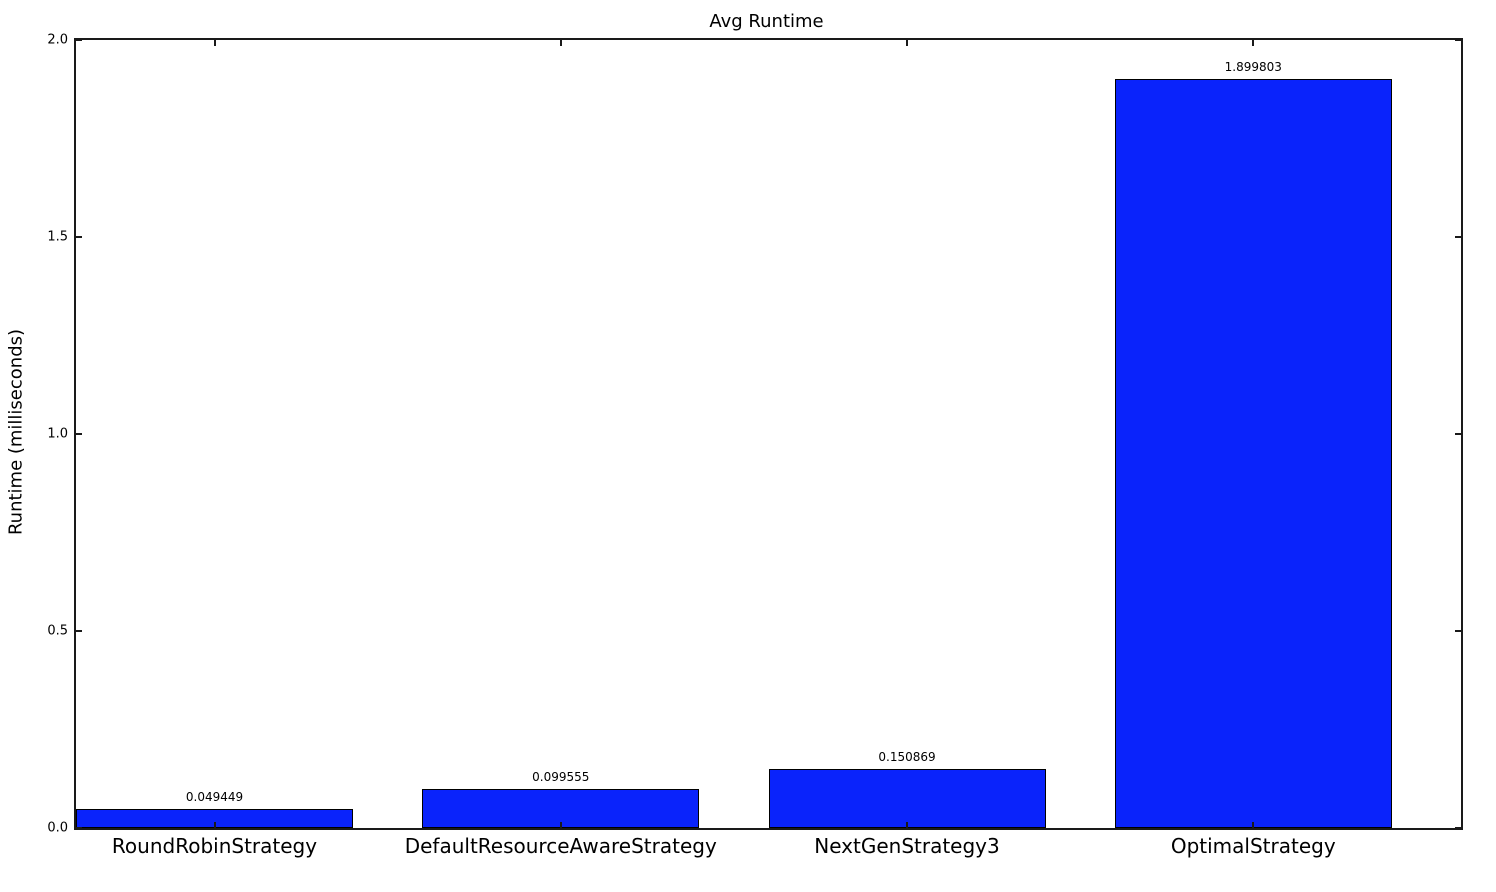  Describe the element at coordinates (907, 846) in the screenshot. I see `x-tick-label: NextGenStrategy3` at that location.